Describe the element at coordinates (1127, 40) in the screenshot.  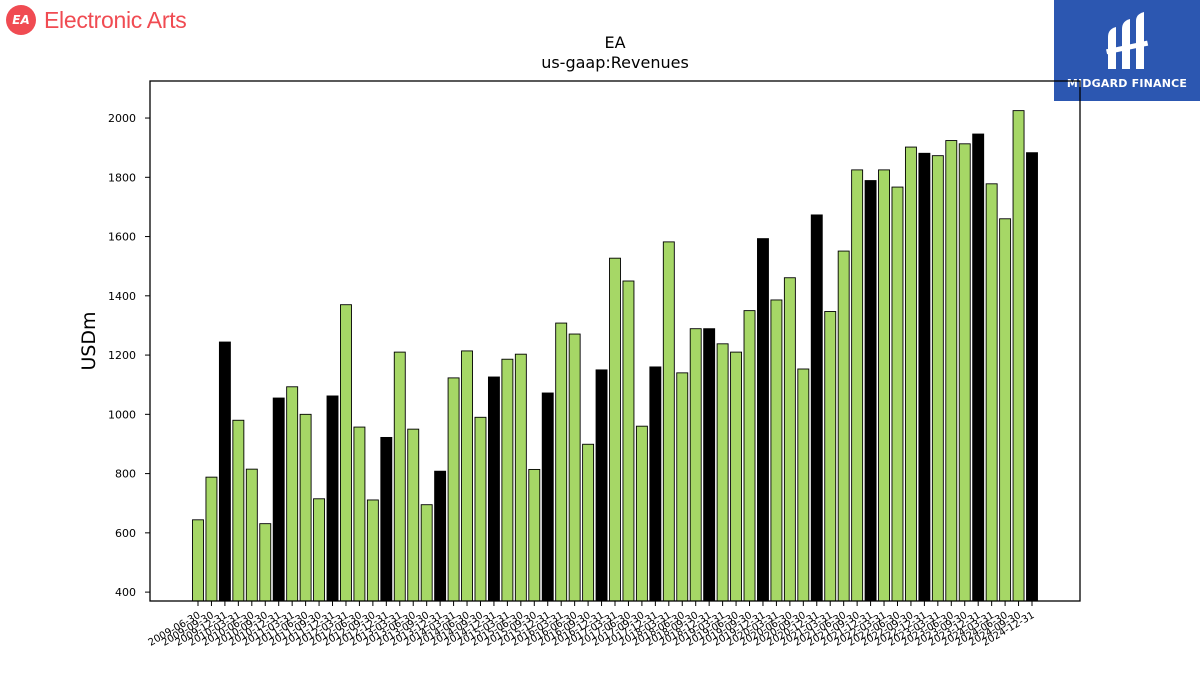
I see `midgard-logo-icon` at that location.